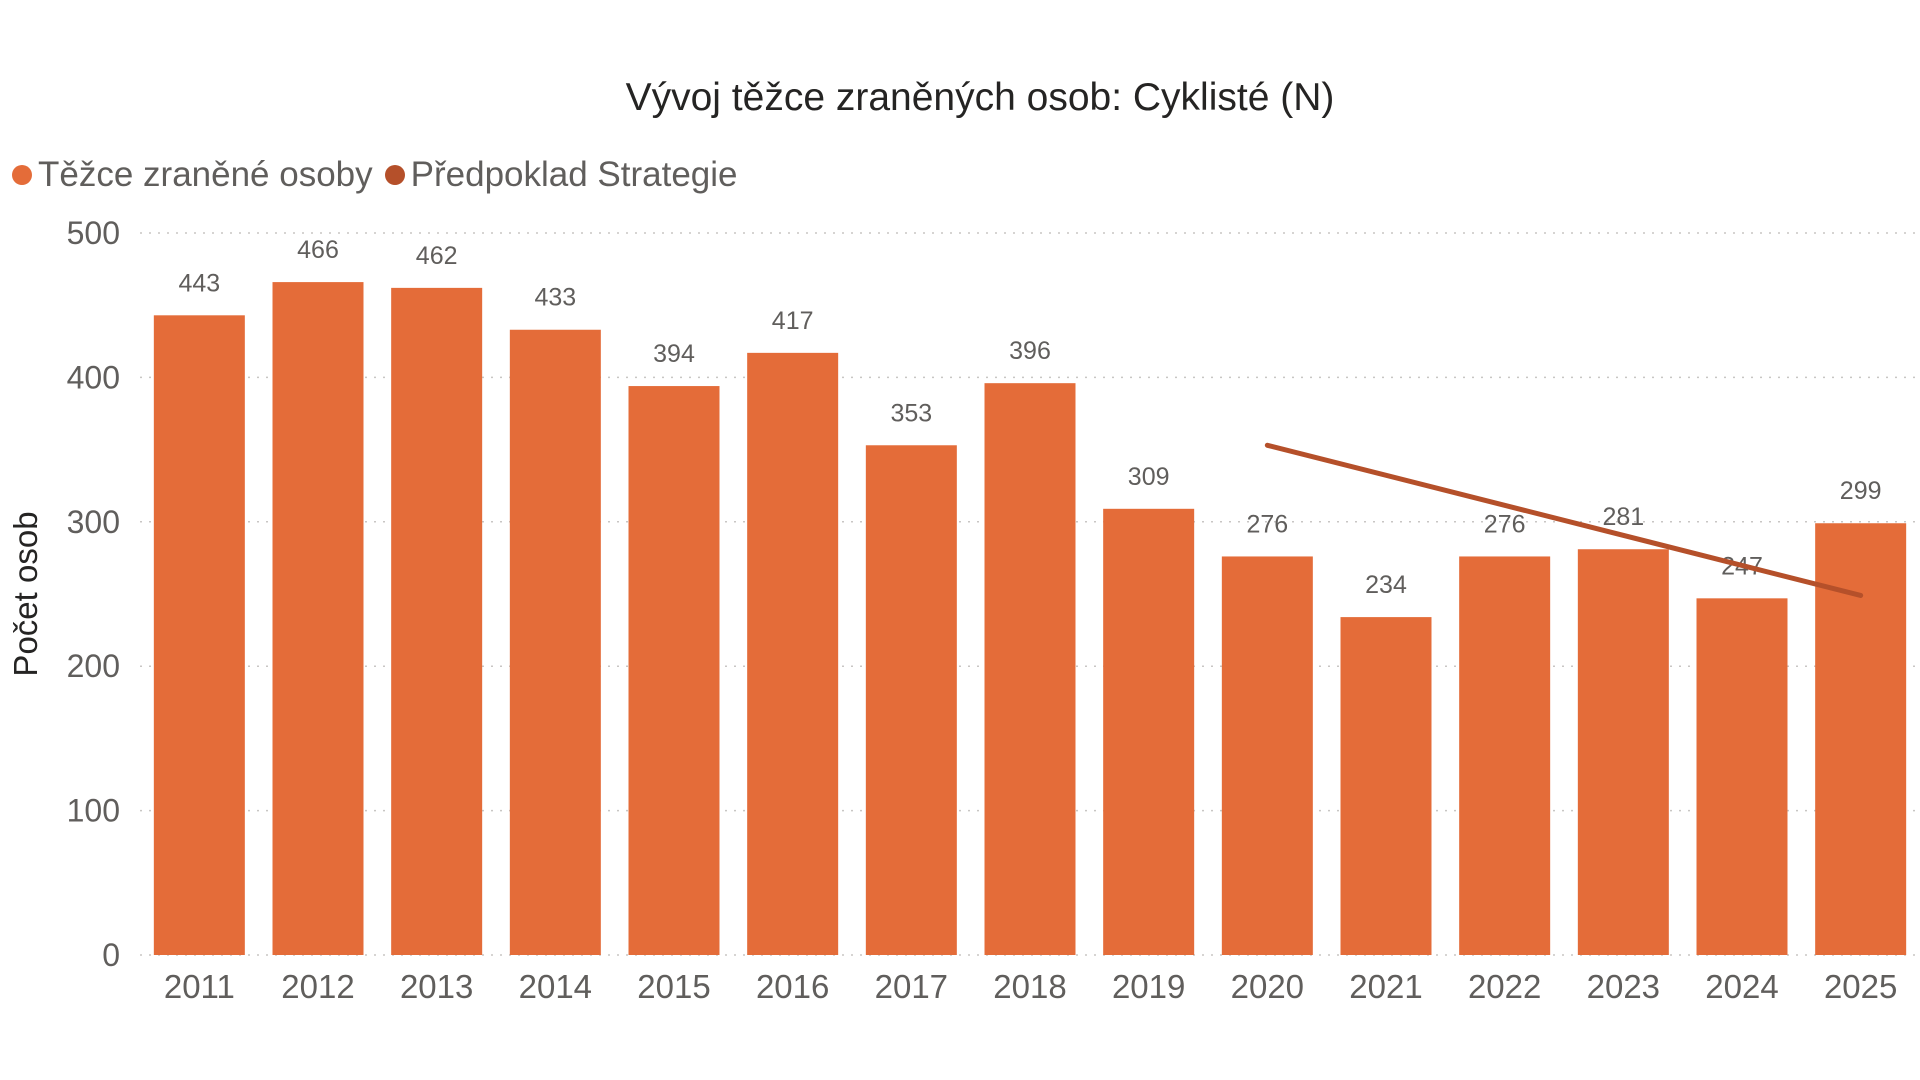 The width and height of the screenshot is (1920, 1080). Describe the element at coordinates (205, 174) in the screenshot. I see `legend-label-injured: Těžce zraněné osoby` at that location.